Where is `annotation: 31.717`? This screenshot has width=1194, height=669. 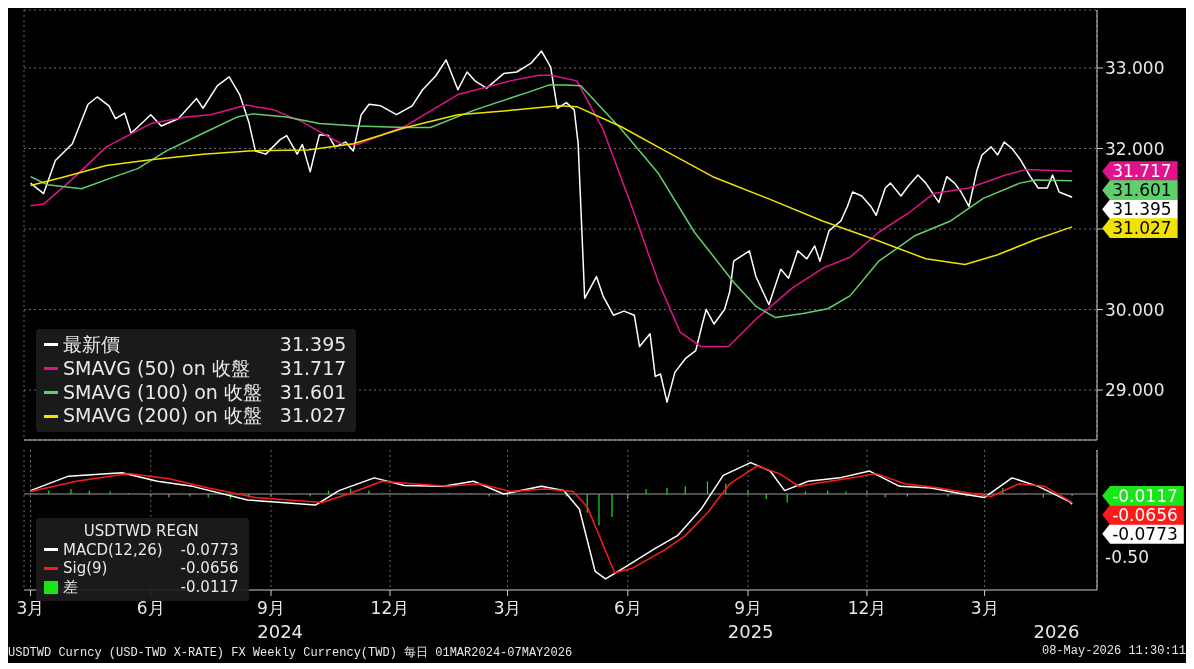
annotation: 31.717 is located at coordinates (1140, 171).